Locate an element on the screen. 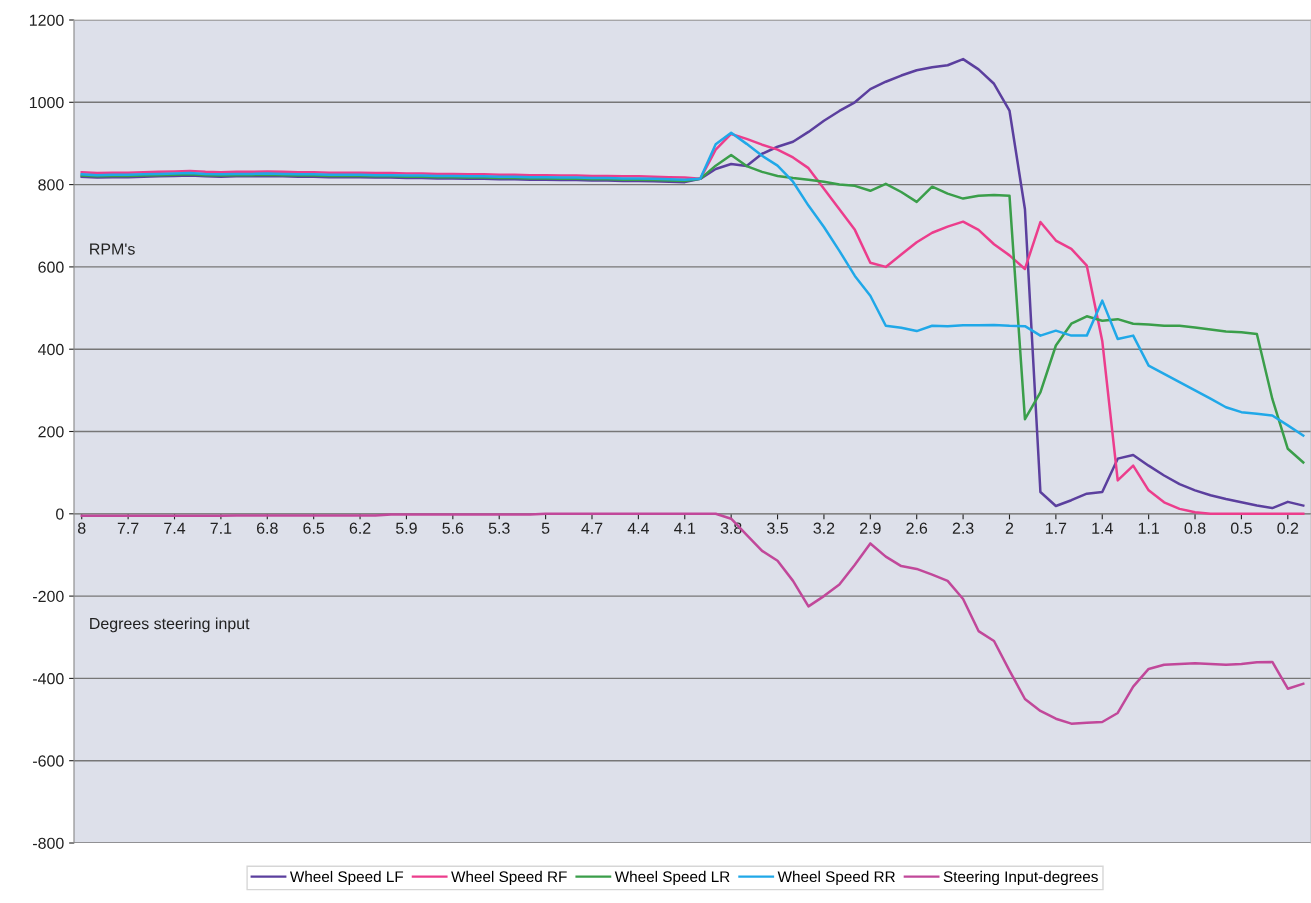  x-tick-label: 4.4 is located at coordinates (638, 528).